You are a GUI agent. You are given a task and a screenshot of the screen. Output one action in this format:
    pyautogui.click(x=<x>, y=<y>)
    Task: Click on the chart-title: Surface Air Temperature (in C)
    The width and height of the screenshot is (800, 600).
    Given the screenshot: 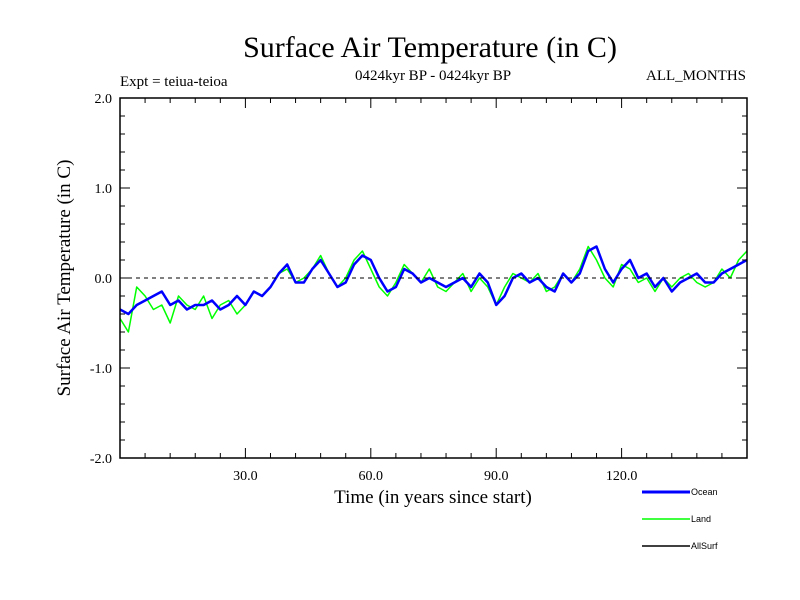 What is the action you would take?
    pyautogui.click(x=430, y=47)
    